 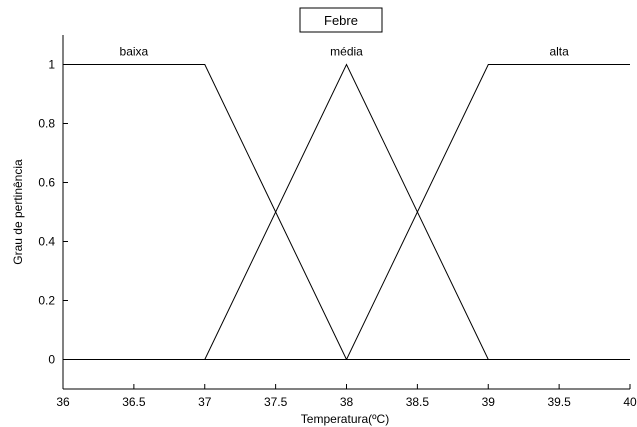 I want to click on x-ticks: 36 36.5 37 37.5 38 38.5 39 39.5 40, so click(x=346, y=396).